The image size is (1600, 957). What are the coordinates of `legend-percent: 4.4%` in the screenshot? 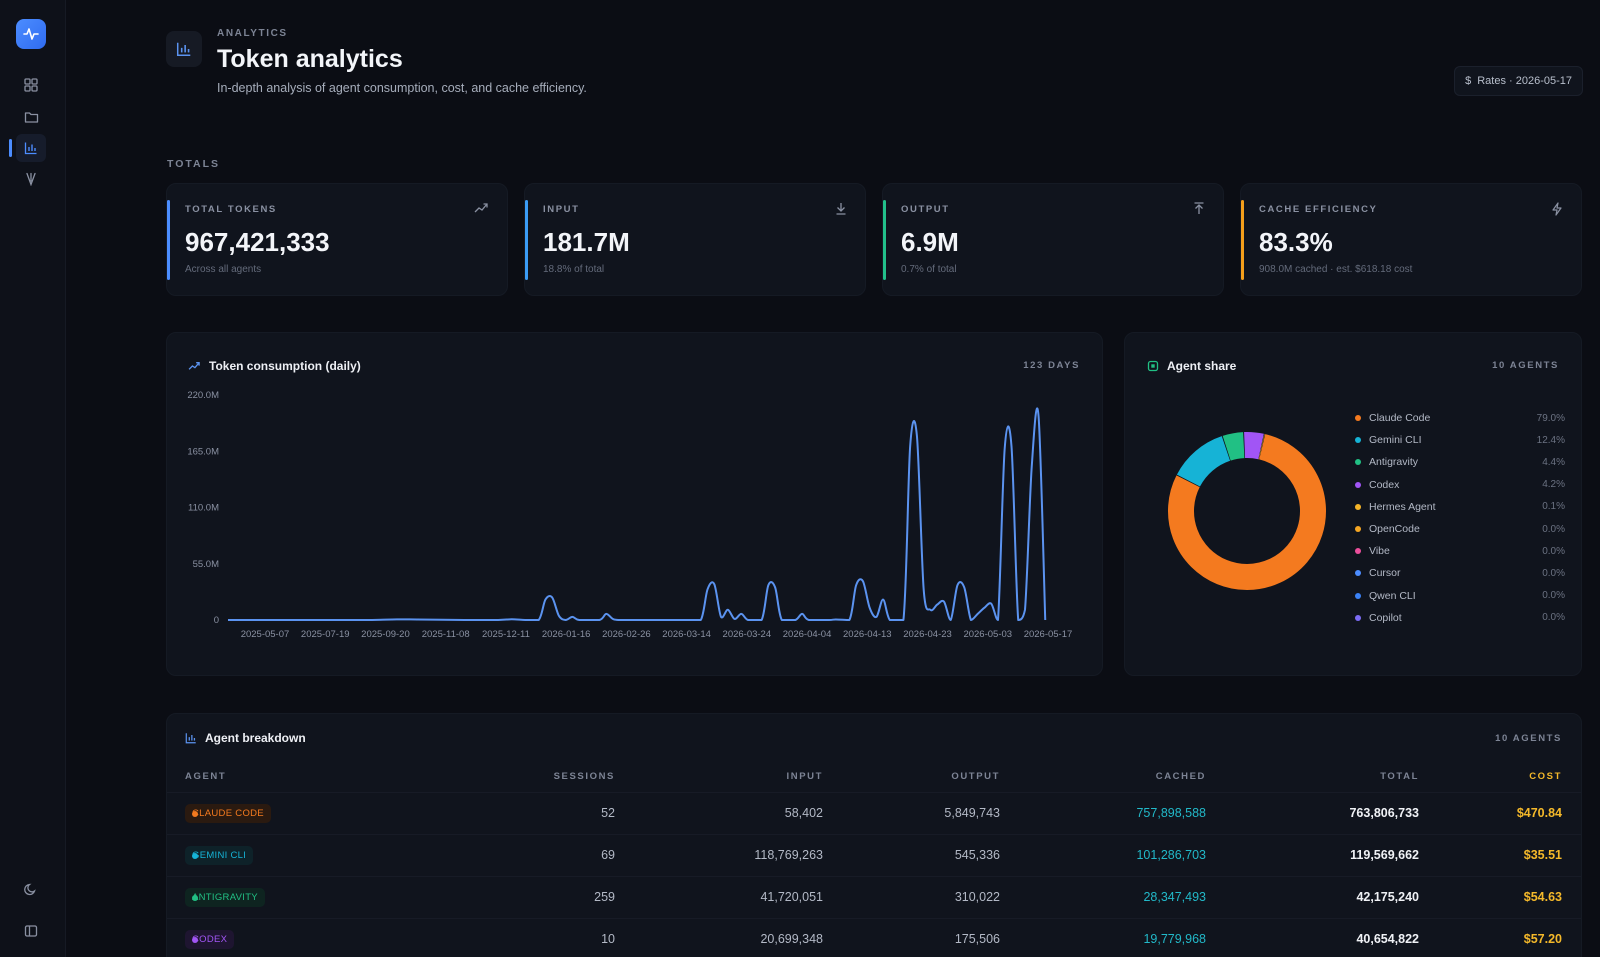 It's located at (1553, 462).